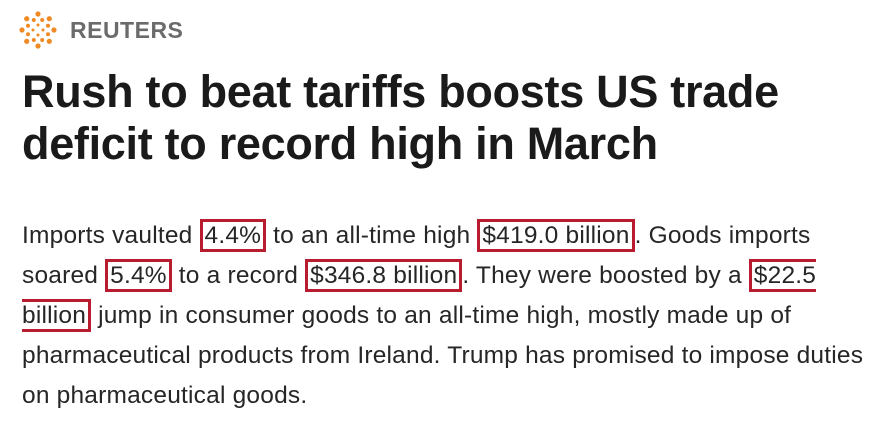  What do you see at coordinates (416, 255) in the screenshot?
I see `paragraph-text: . Goods imports soared` at bounding box center [416, 255].